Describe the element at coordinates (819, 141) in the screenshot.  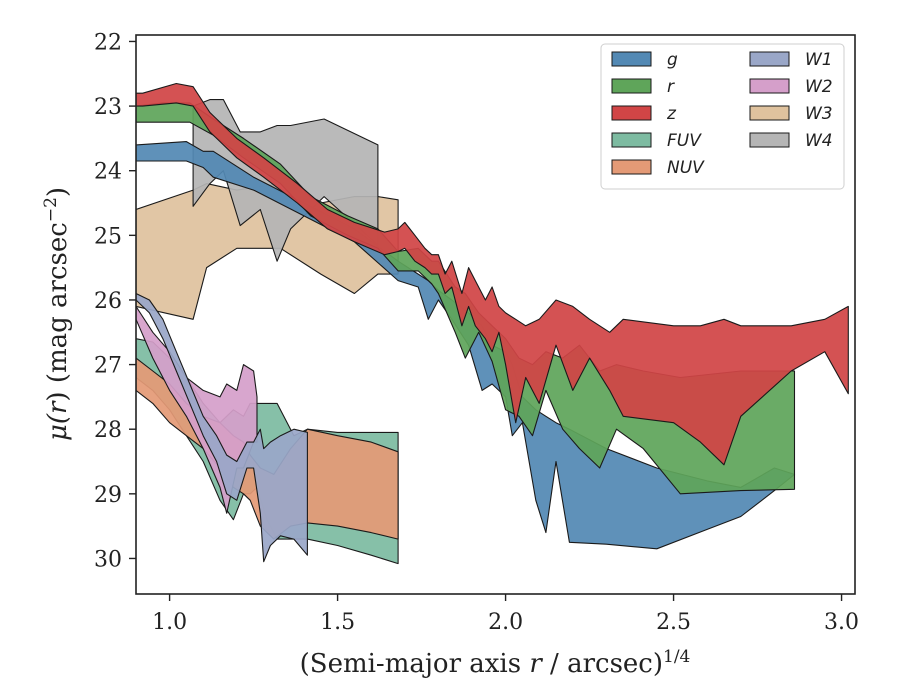
I see `legend-label-w4: W4` at that location.